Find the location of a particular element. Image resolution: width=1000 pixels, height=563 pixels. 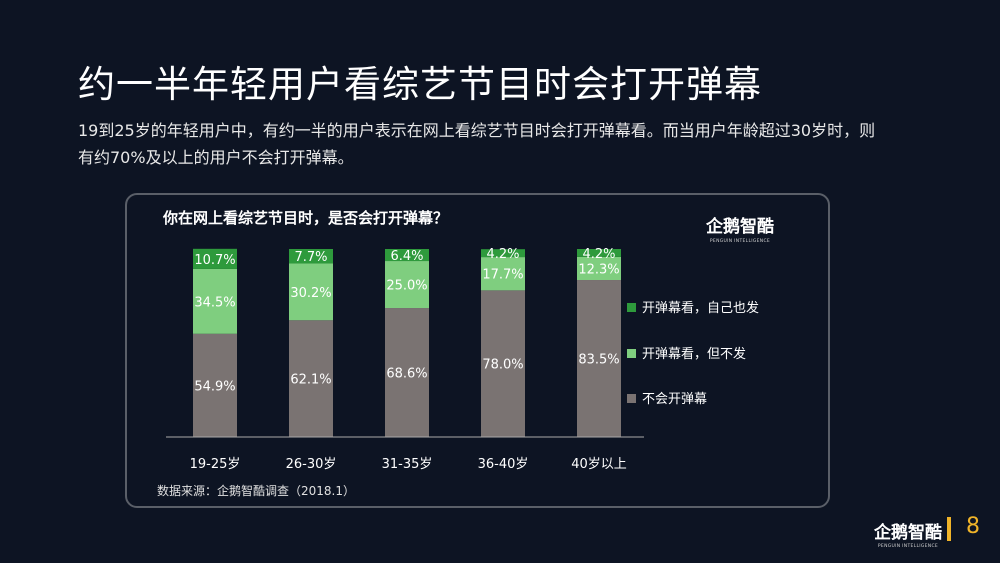

x-tick-label: 36-40岁 is located at coordinates (503, 464).